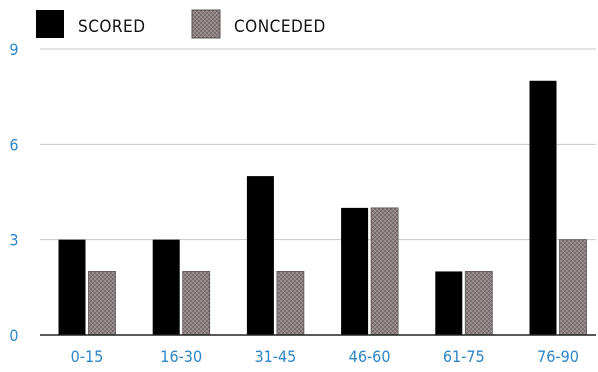 This screenshot has width=598, height=372. What do you see at coordinates (50, 24) in the screenshot?
I see `legend-swatch-scored` at bounding box center [50, 24].